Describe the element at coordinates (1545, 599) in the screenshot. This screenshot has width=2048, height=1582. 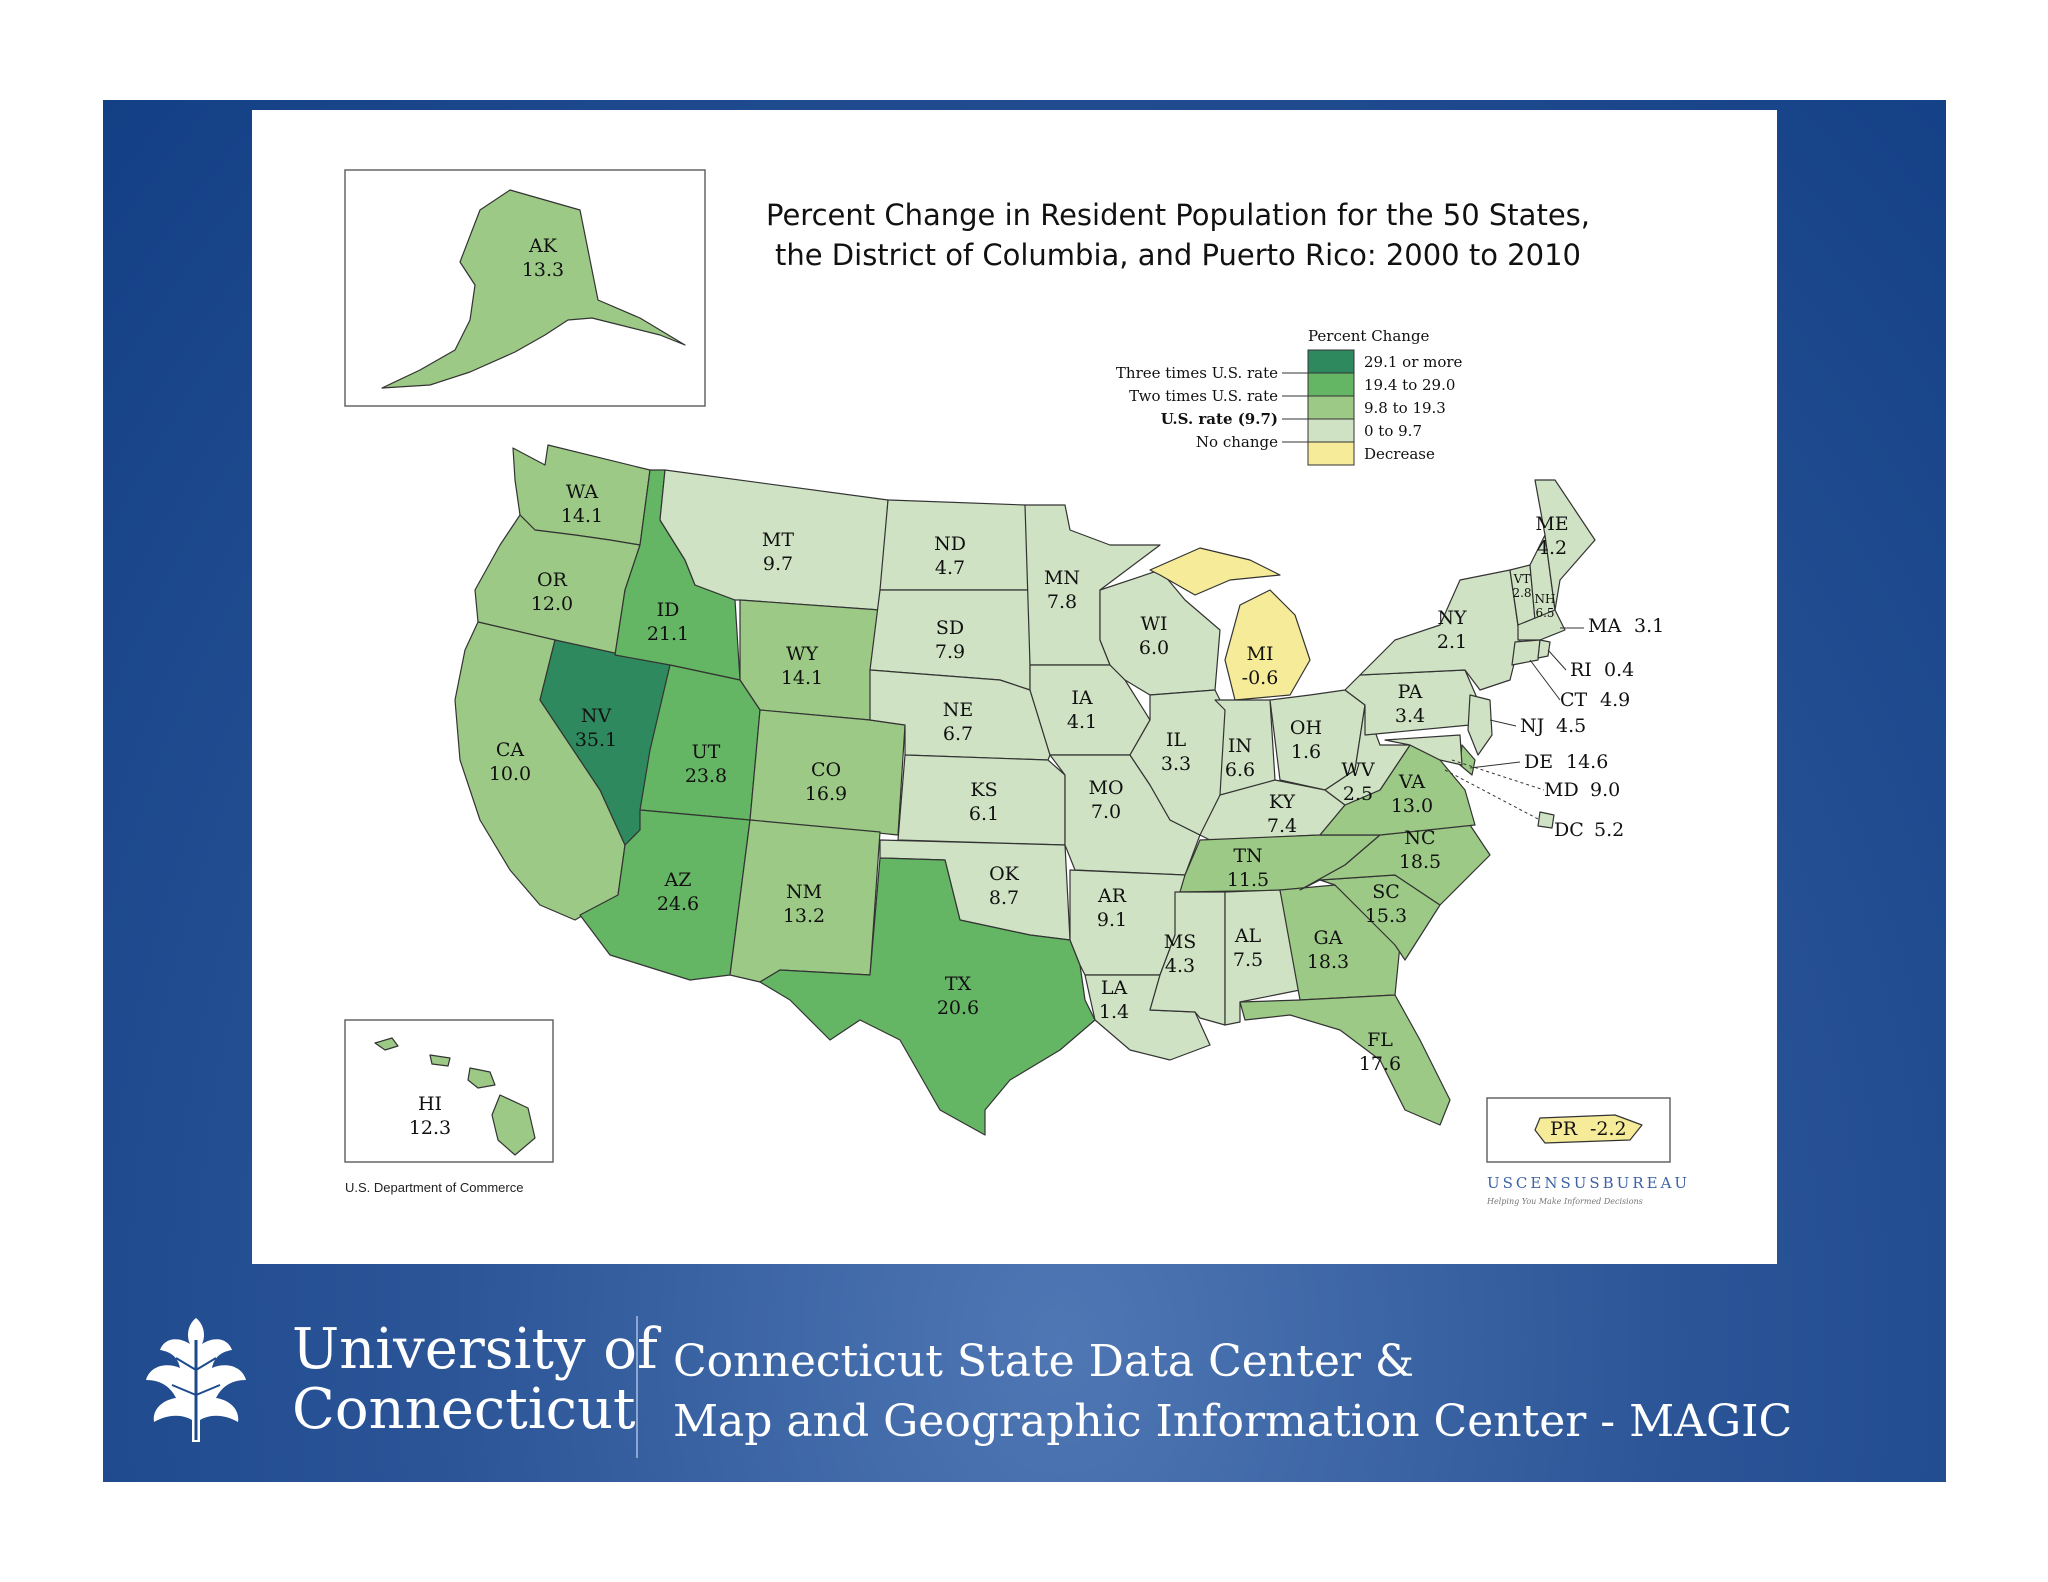
I see `label-NH-abbr: NH` at that location.